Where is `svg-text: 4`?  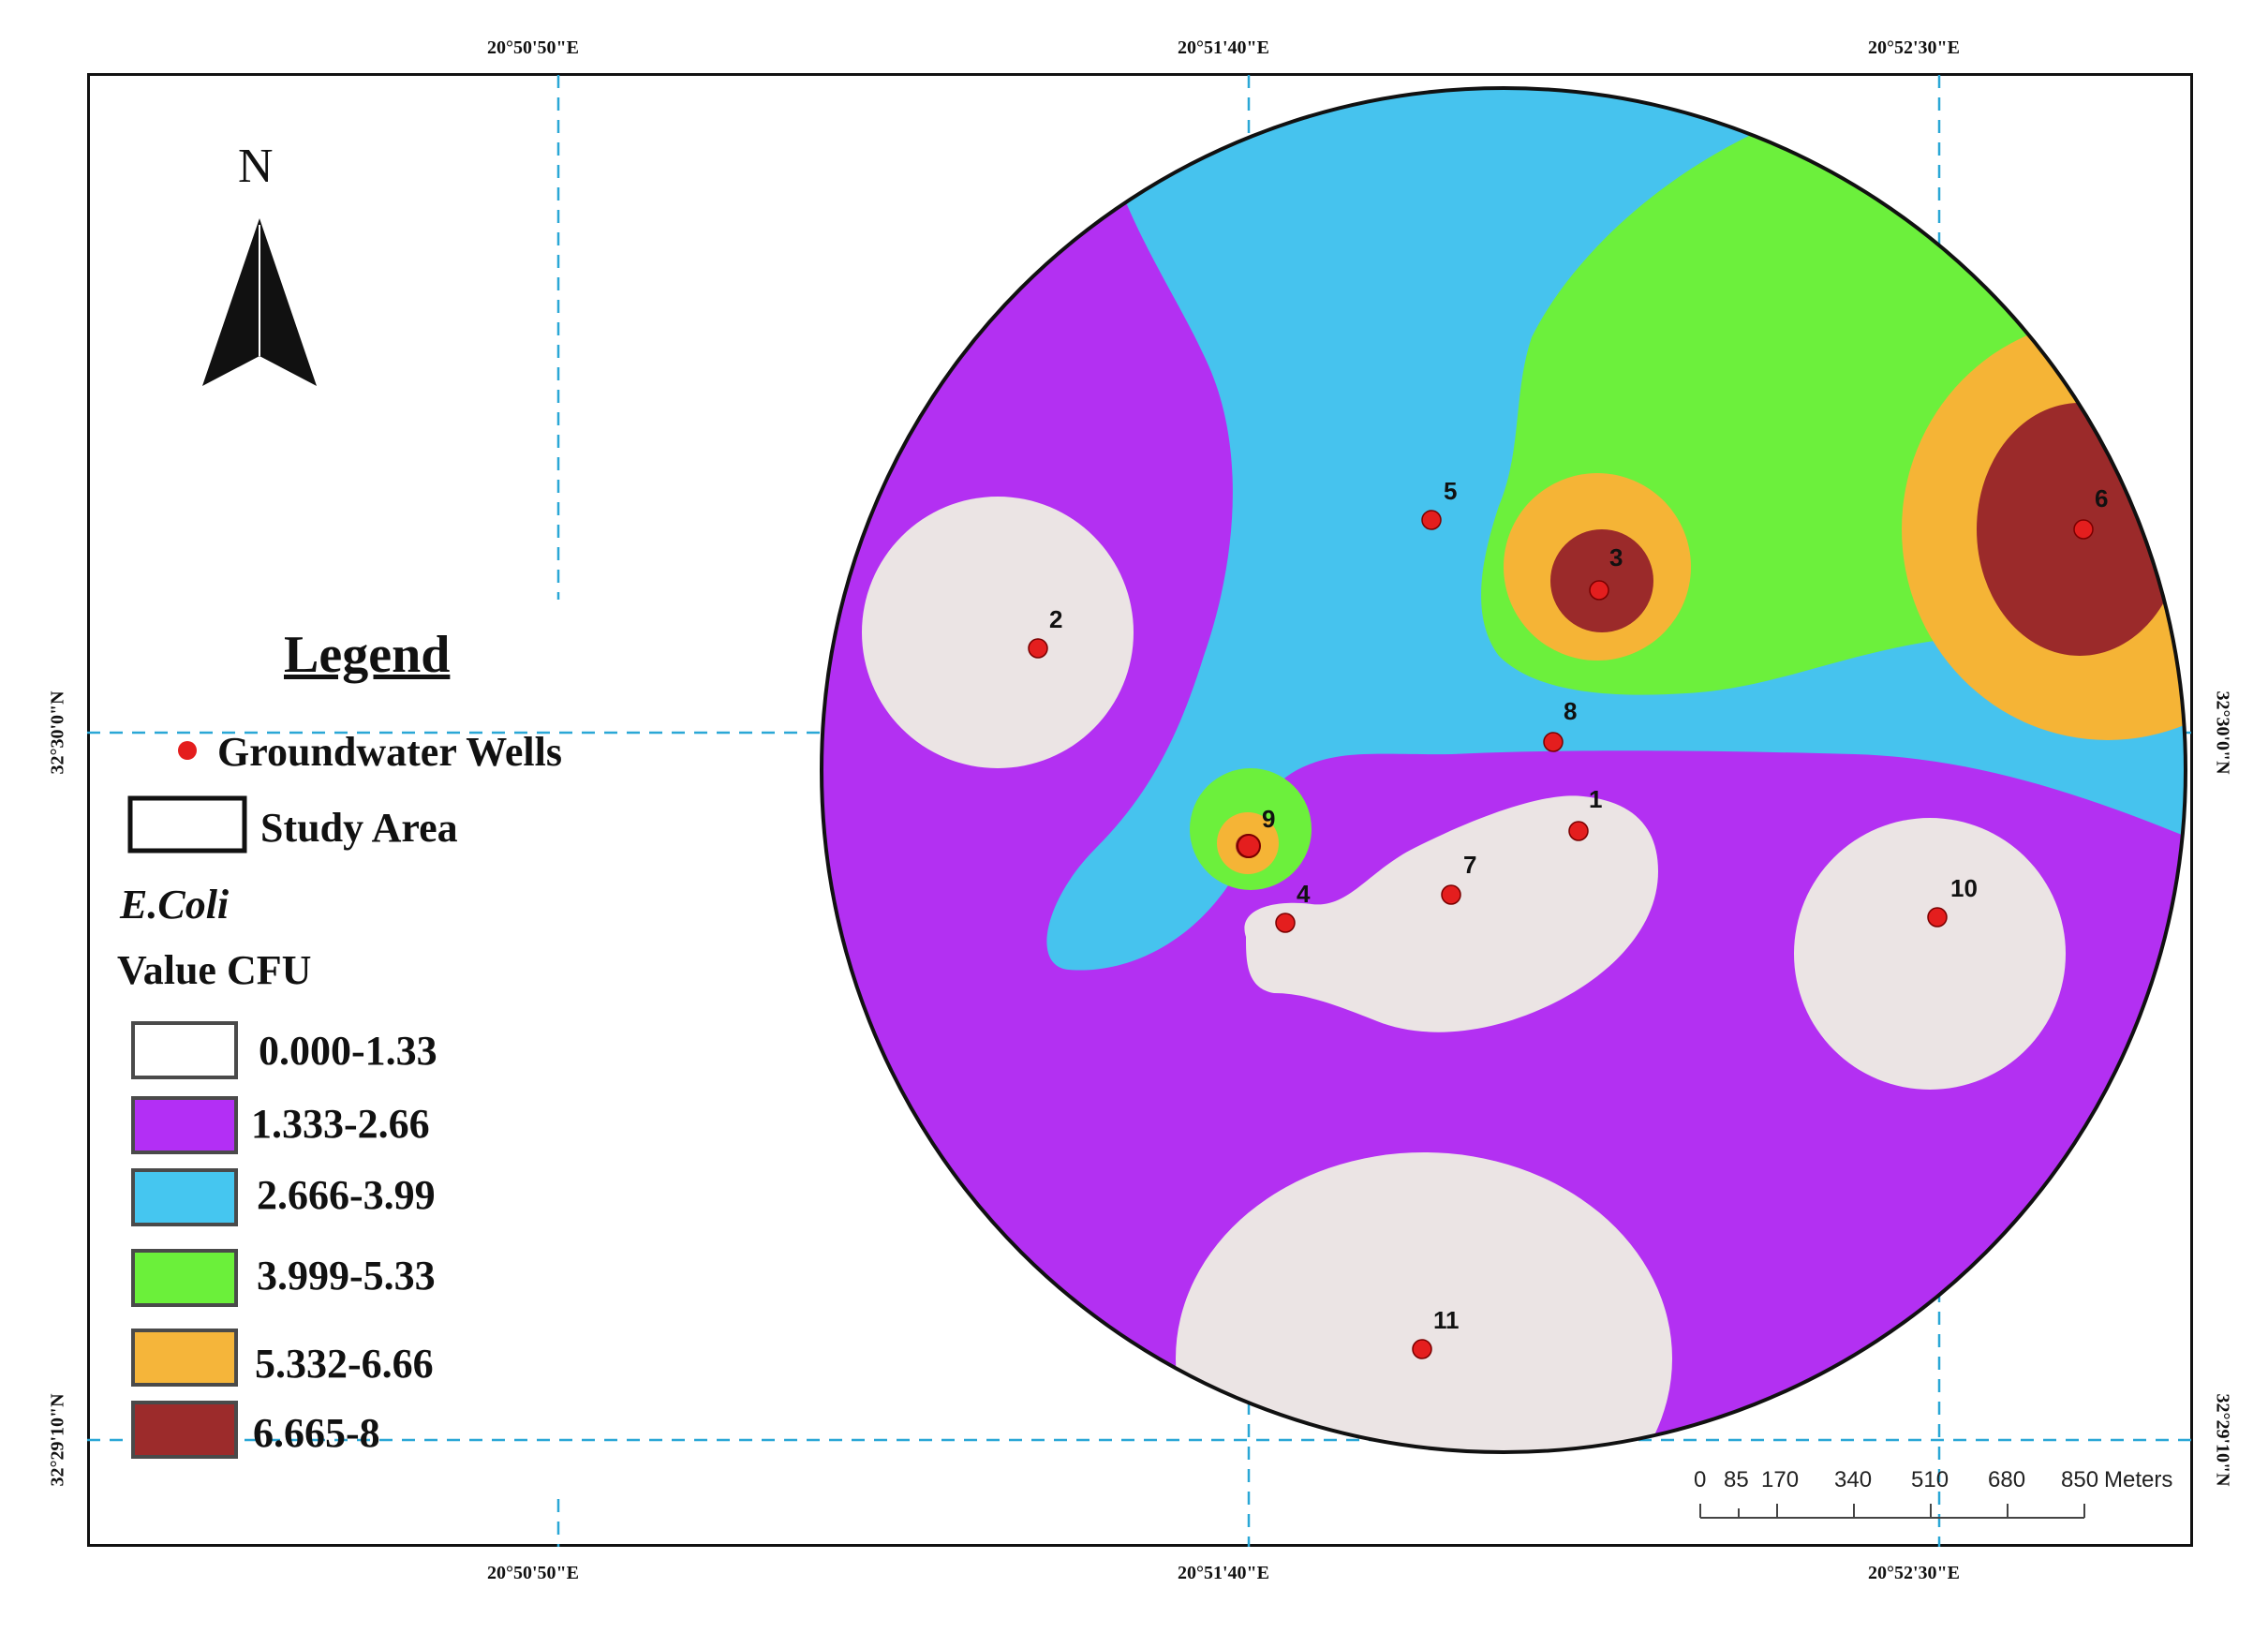 svg-text: 4 is located at coordinates (1304, 894).